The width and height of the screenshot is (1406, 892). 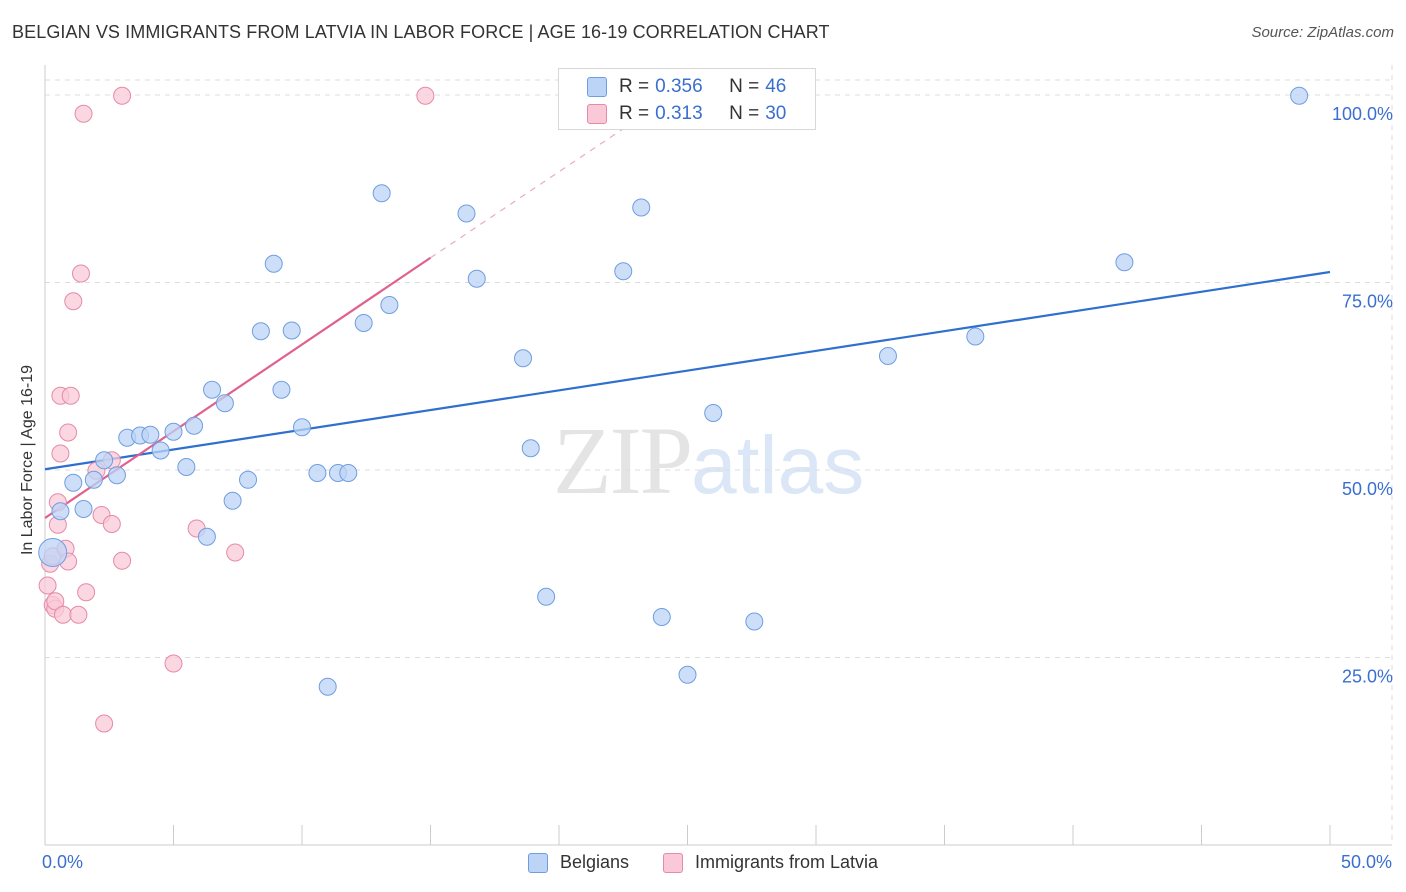 I want to click on latvia-legend-swatch, so click(x=672, y=862).